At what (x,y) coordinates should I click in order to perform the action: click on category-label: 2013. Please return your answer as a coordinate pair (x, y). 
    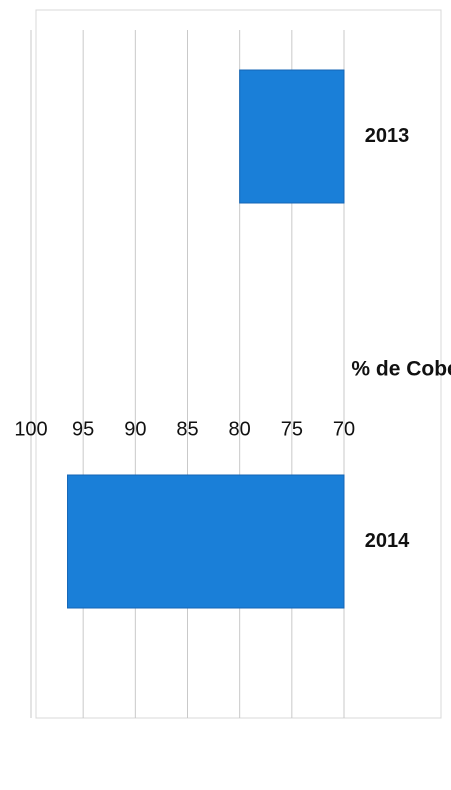
    Looking at the image, I should click on (387, 136).